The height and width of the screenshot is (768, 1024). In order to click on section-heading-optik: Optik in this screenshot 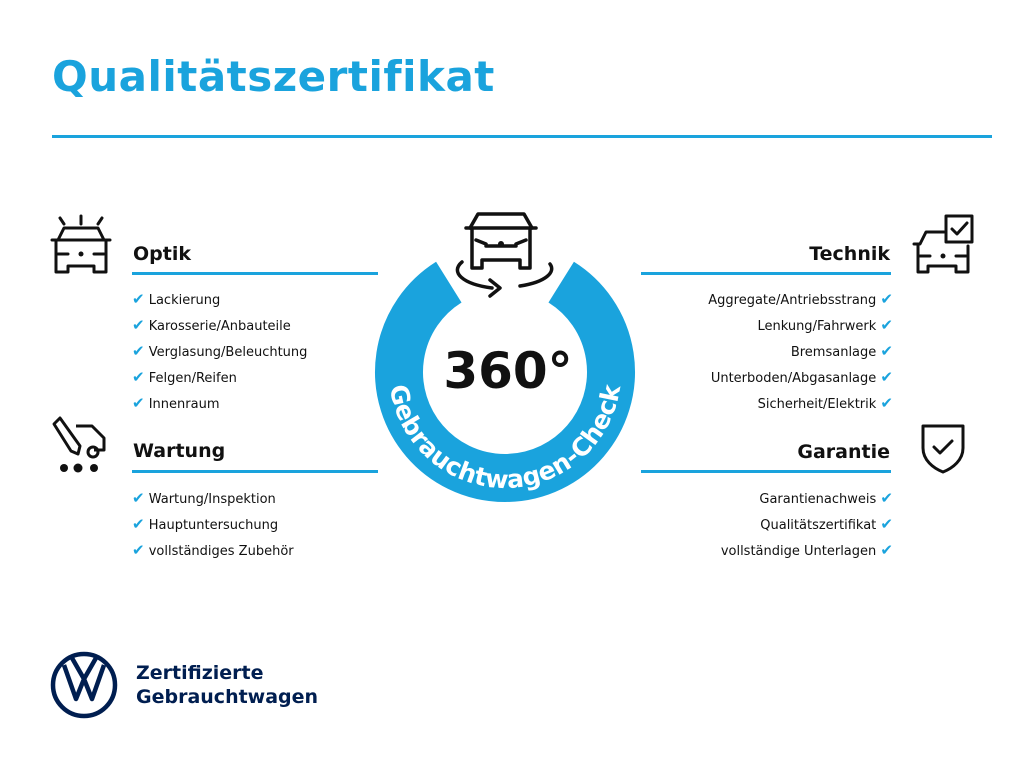, I will do `click(162, 254)`.